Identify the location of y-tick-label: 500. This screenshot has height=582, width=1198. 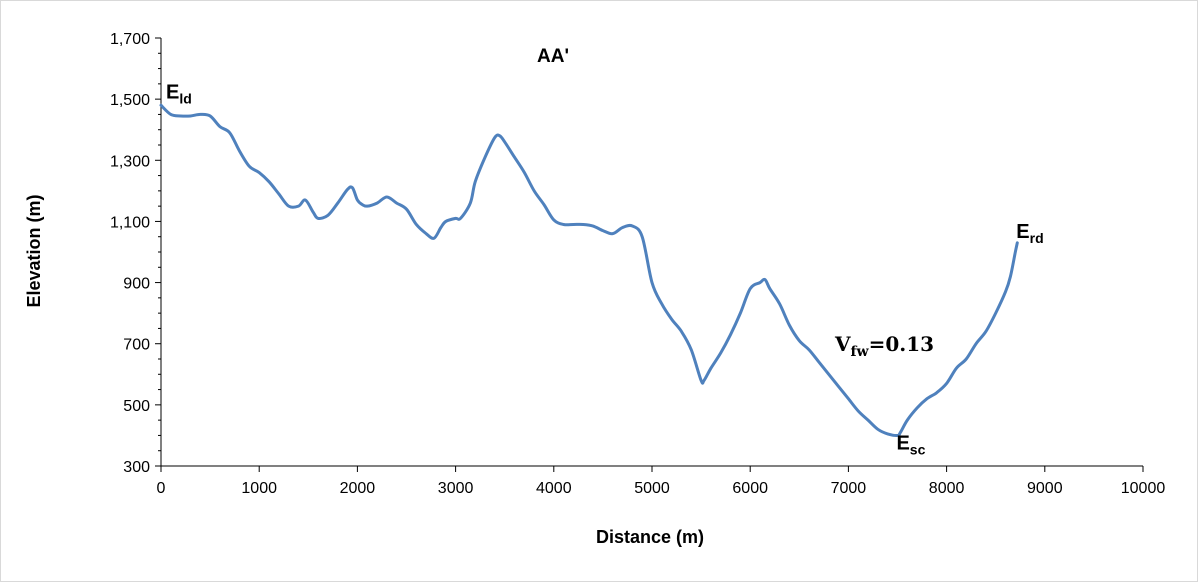
(136, 406).